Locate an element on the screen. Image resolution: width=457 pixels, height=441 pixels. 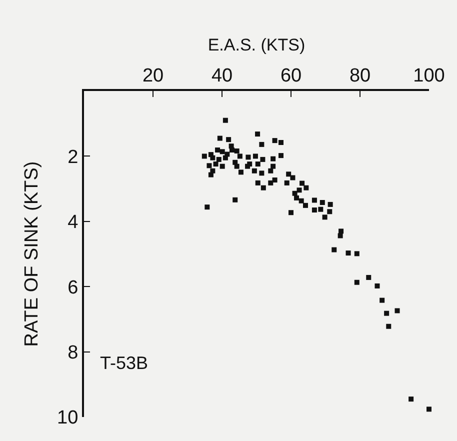
annotation: T-53B is located at coordinates (124, 363).